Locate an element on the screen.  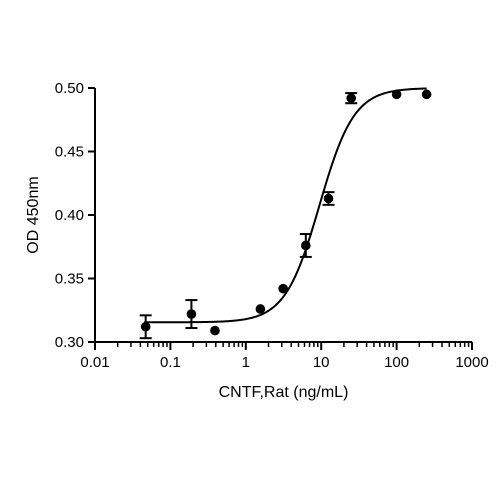
x-tick-label: 100 is located at coordinates (396, 362).